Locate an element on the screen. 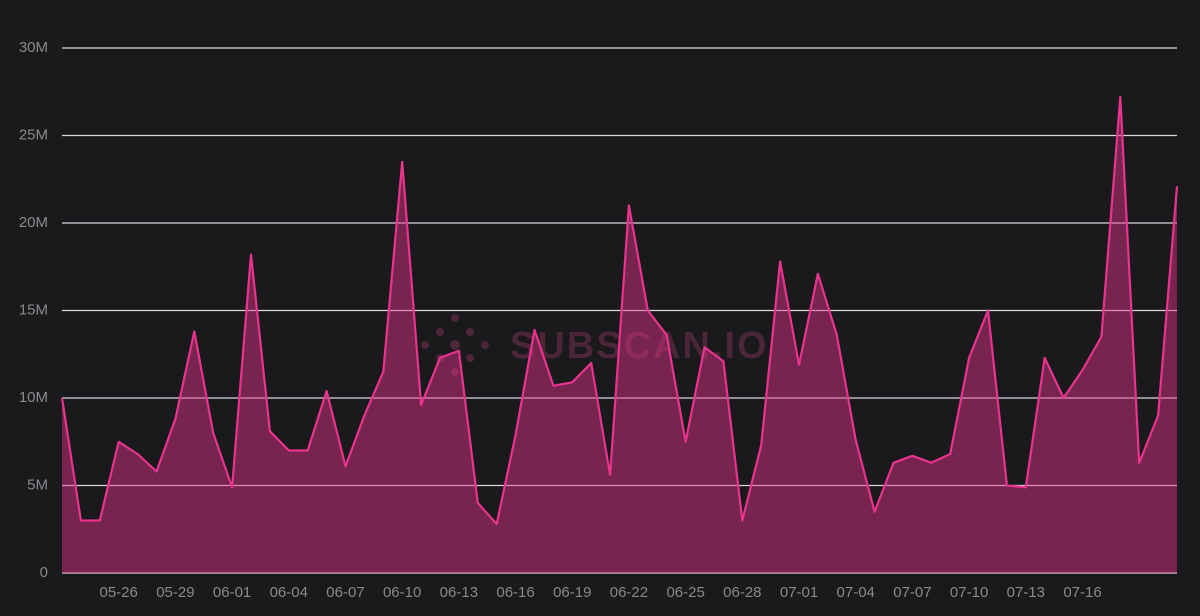 The image size is (1200, 616). x-tick-label: 06-16 is located at coordinates (515, 592).